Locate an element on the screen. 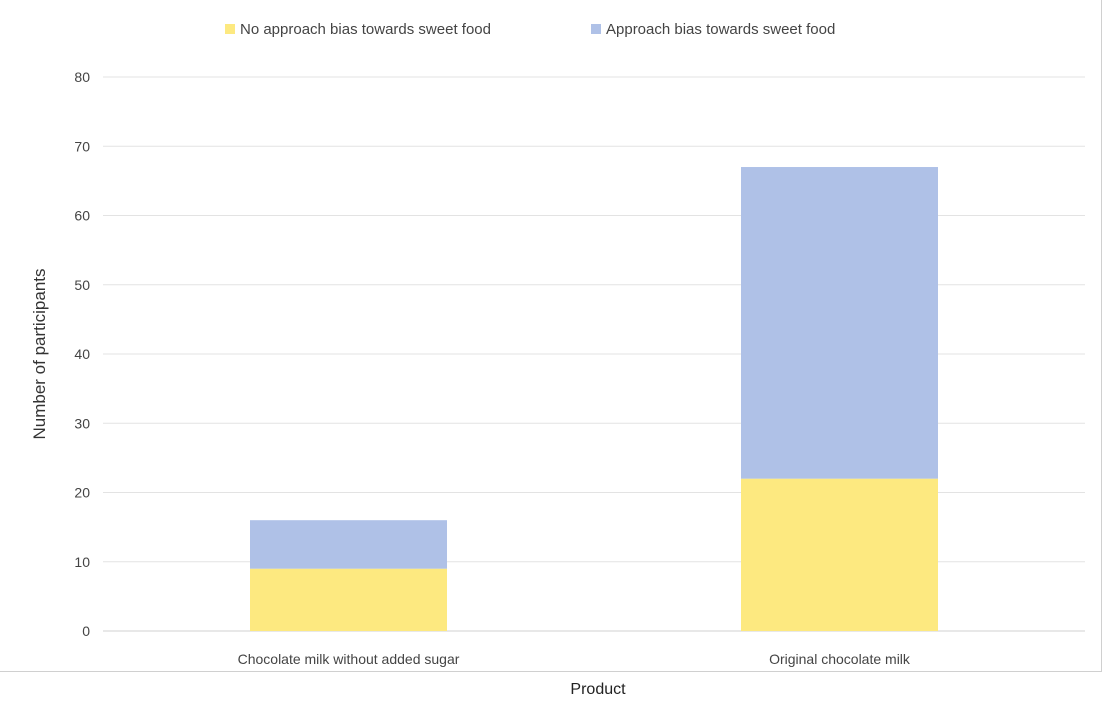 This screenshot has width=1103, height=703. y-tick-label: 0 is located at coordinates (86, 631).